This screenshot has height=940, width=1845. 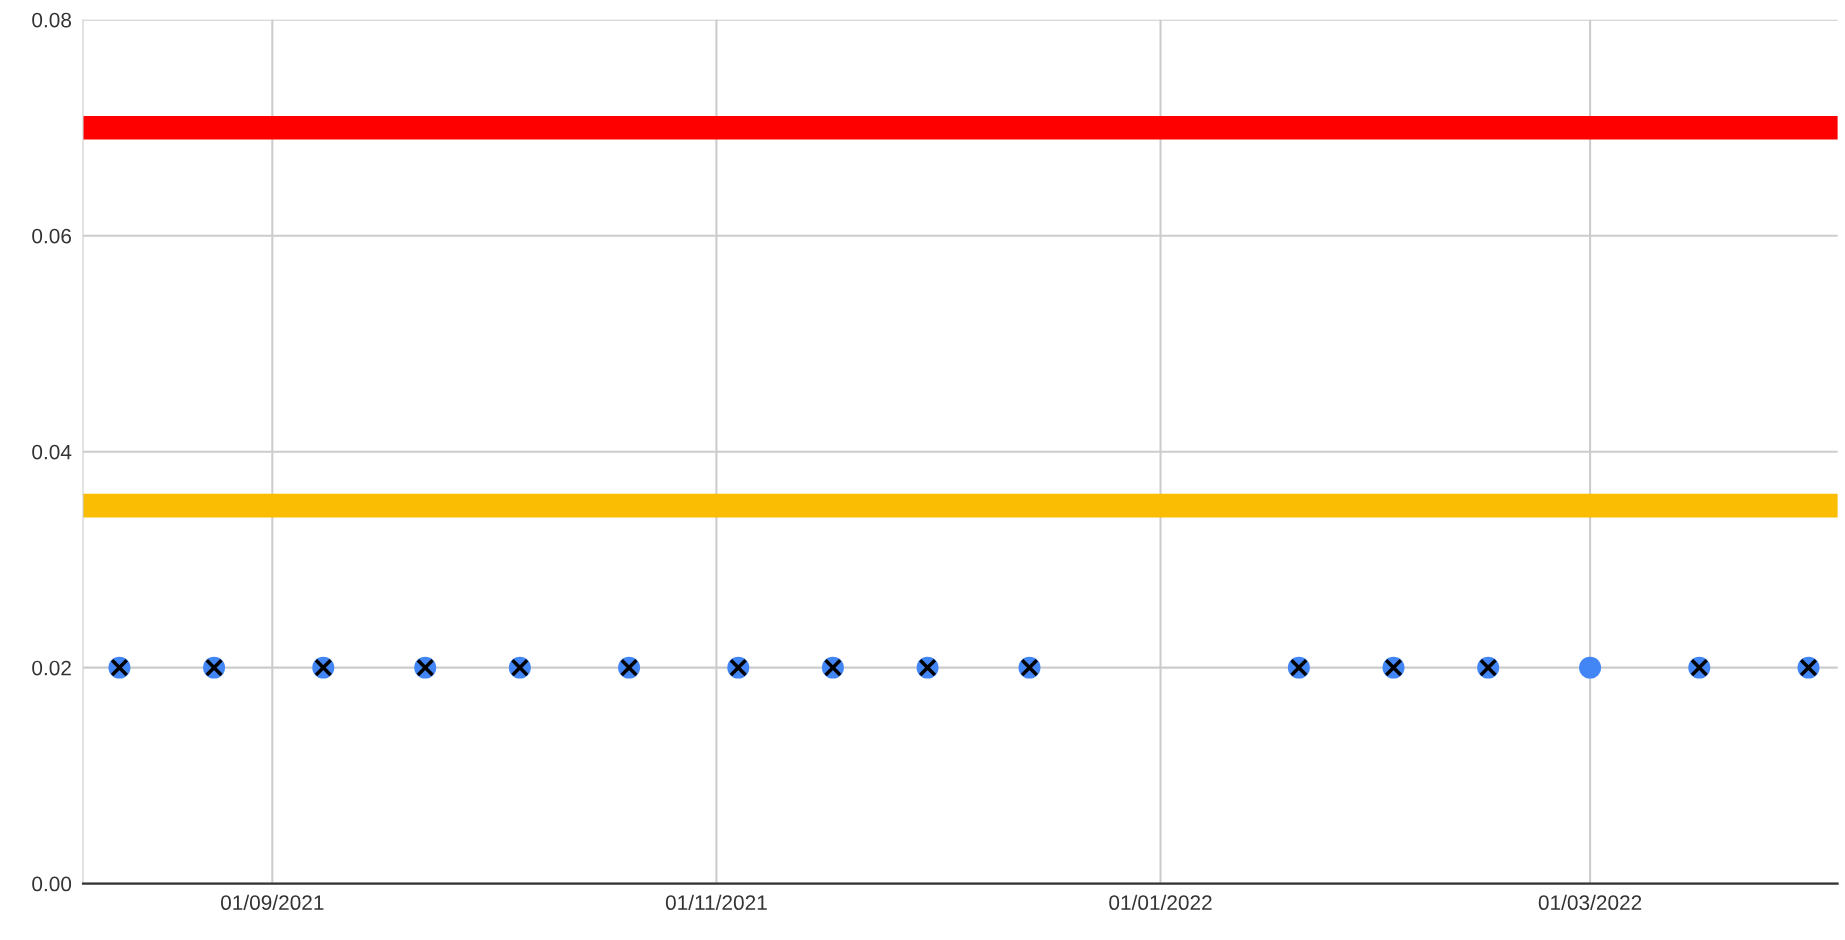 What do you see at coordinates (51, 668) in the screenshot?
I see `y-tick-label: 0.02` at bounding box center [51, 668].